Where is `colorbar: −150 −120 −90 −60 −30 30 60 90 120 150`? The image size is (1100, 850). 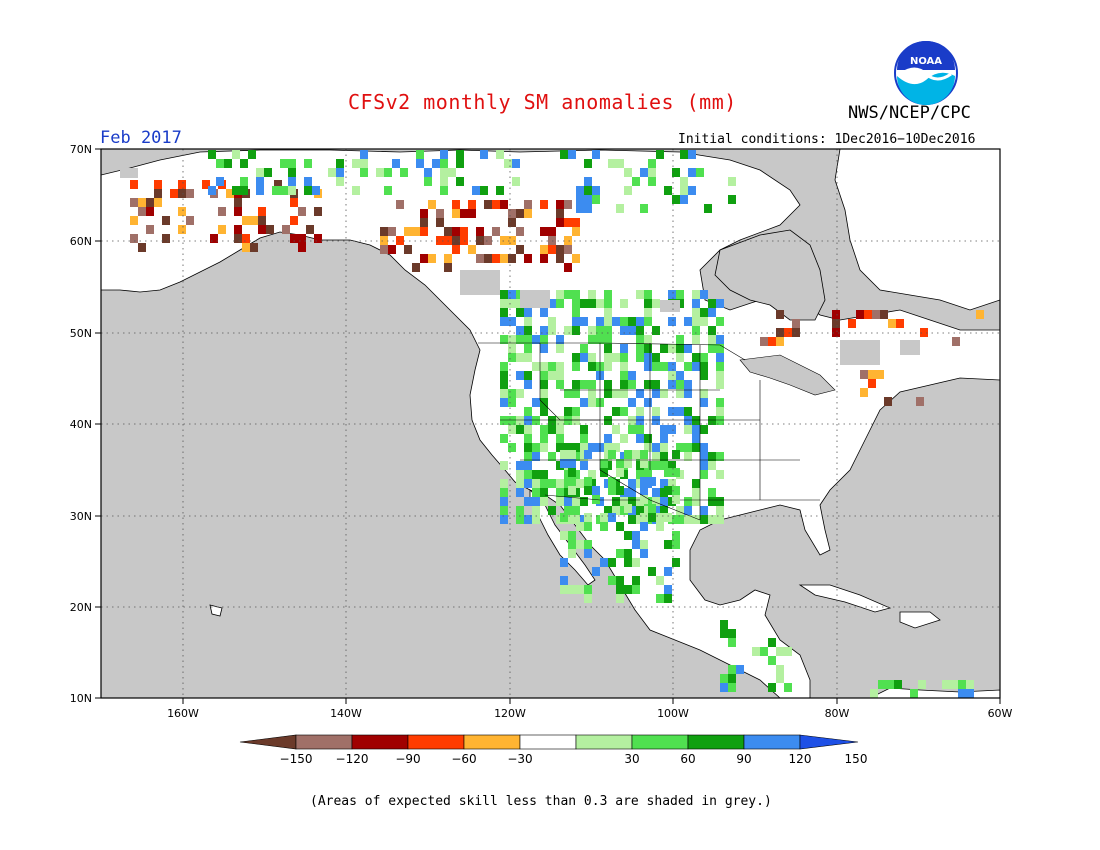
colorbar: −150 −120 −90 −60 −30 30 60 90 120 150 is located at coordinates (553, 750).